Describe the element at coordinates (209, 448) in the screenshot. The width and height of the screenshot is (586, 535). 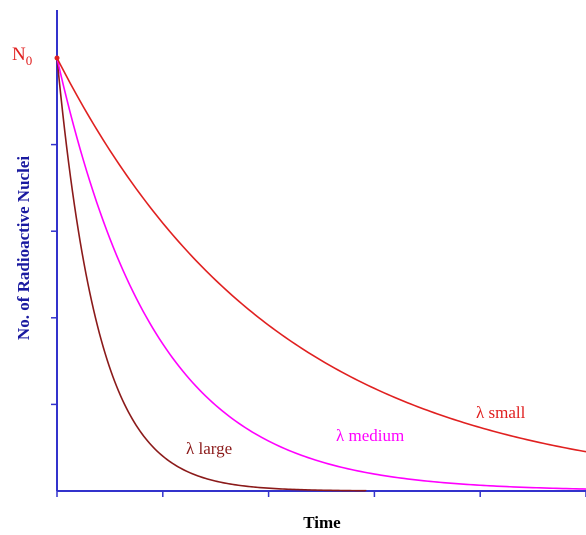
I see `series-label-large: λ large` at that location.